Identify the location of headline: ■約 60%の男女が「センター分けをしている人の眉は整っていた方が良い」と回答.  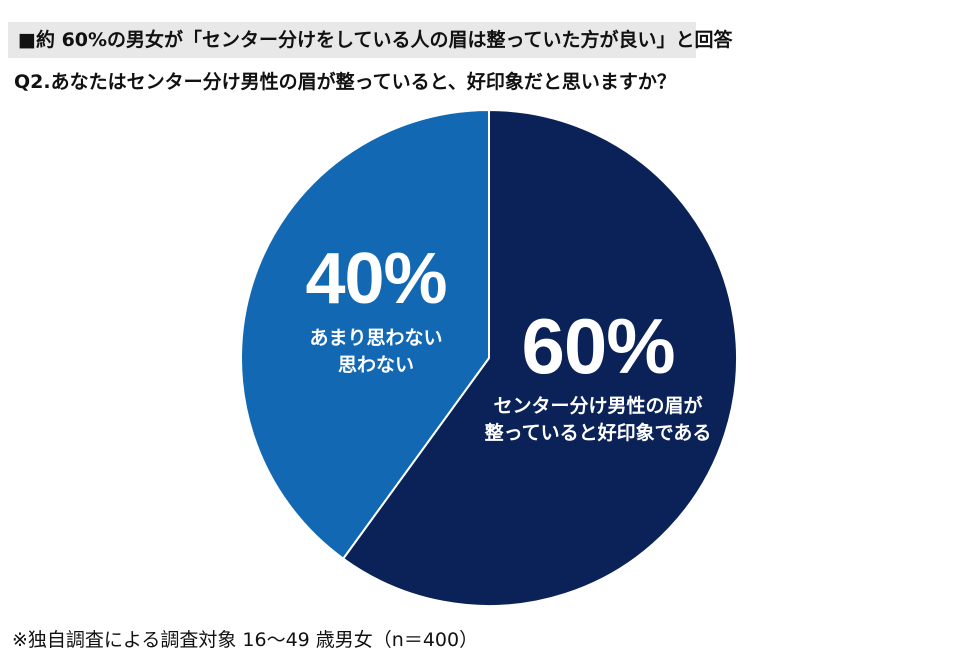
(375, 40).